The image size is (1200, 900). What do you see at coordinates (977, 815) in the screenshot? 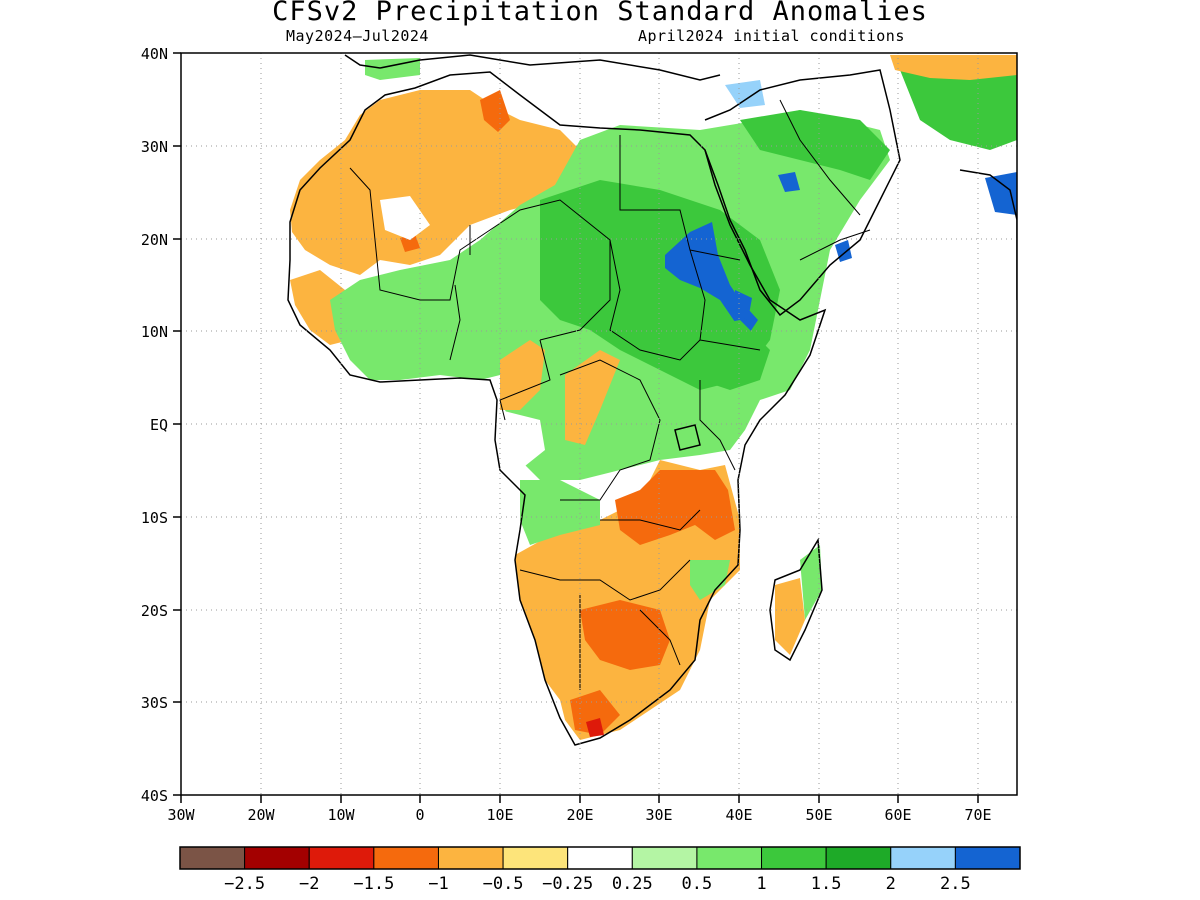
I see `lon-label-70e: 70E` at bounding box center [977, 815].